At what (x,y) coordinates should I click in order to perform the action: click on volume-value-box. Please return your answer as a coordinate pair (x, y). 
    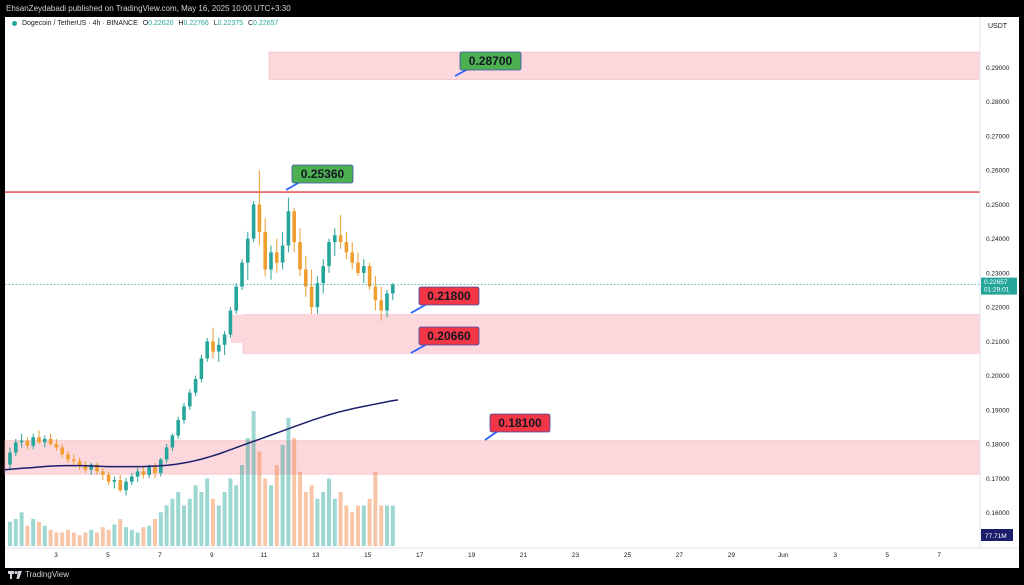
    Looking at the image, I should click on (997, 535).